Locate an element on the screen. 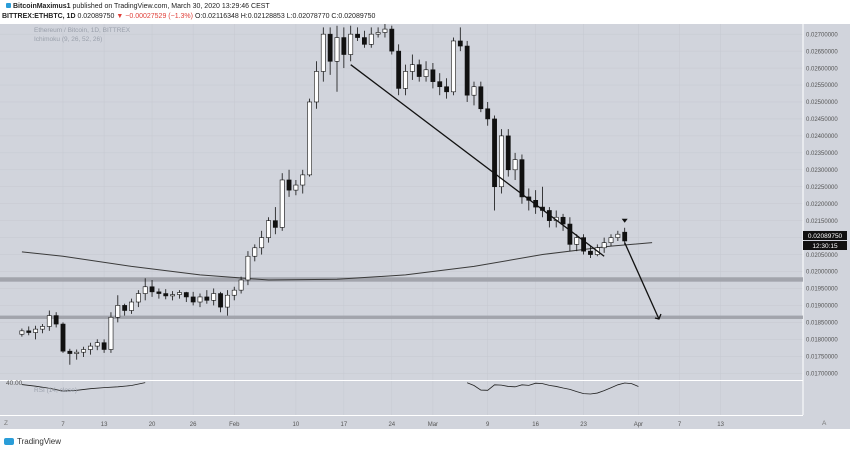  x-tick-label: 10 is located at coordinates (296, 425).